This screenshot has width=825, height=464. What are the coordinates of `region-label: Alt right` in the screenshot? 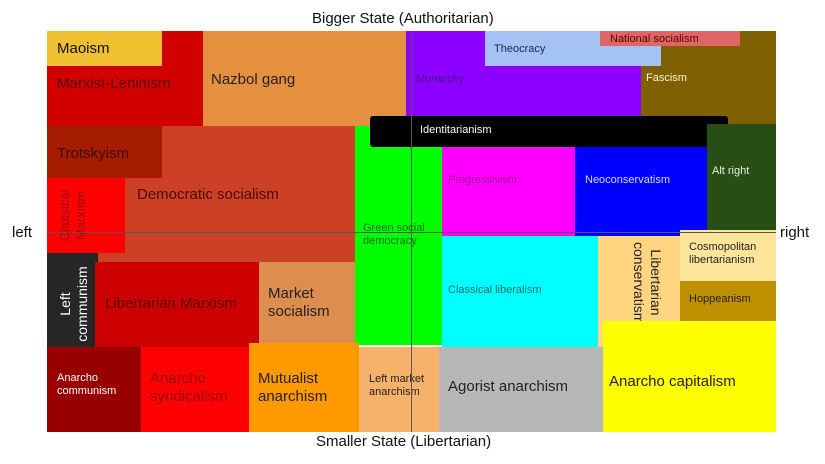 It's located at (731, 171).